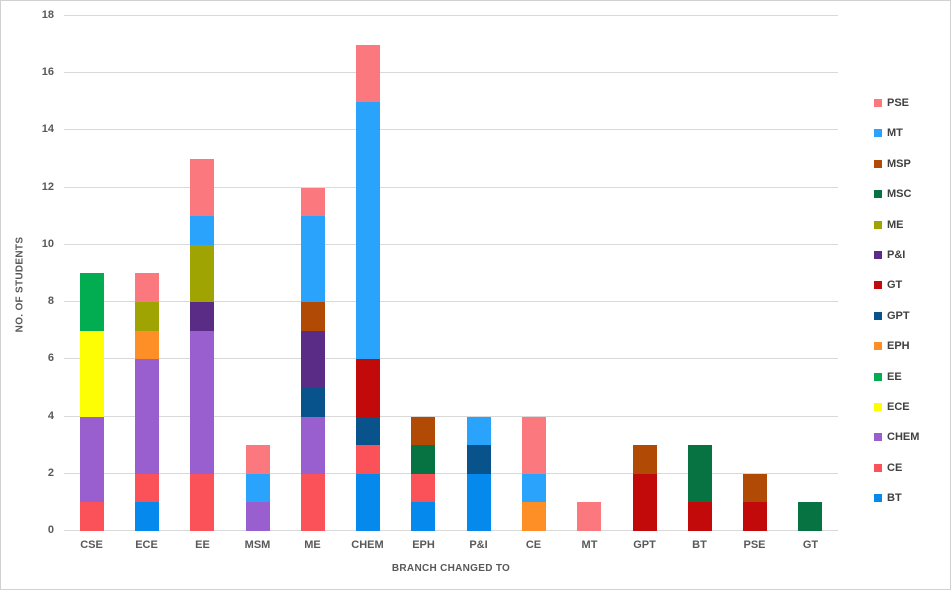  I want to click on bar-segment-ME-GPT, so click(313, 402).